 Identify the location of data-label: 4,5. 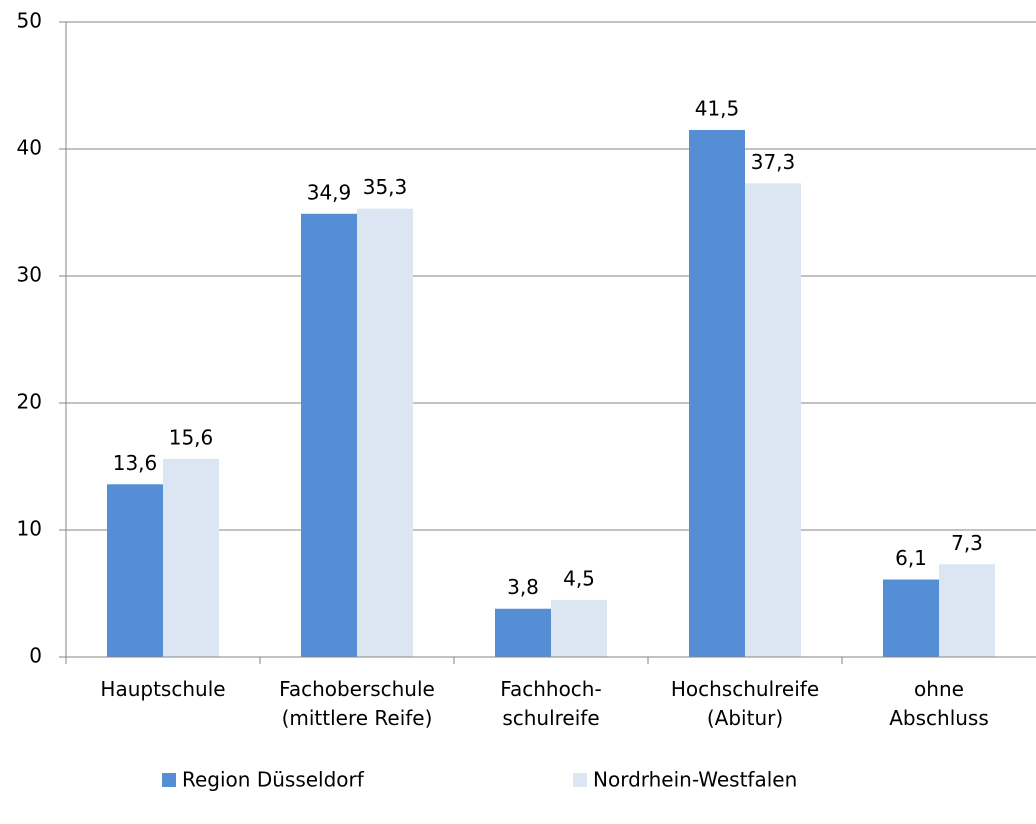
(579, 578).